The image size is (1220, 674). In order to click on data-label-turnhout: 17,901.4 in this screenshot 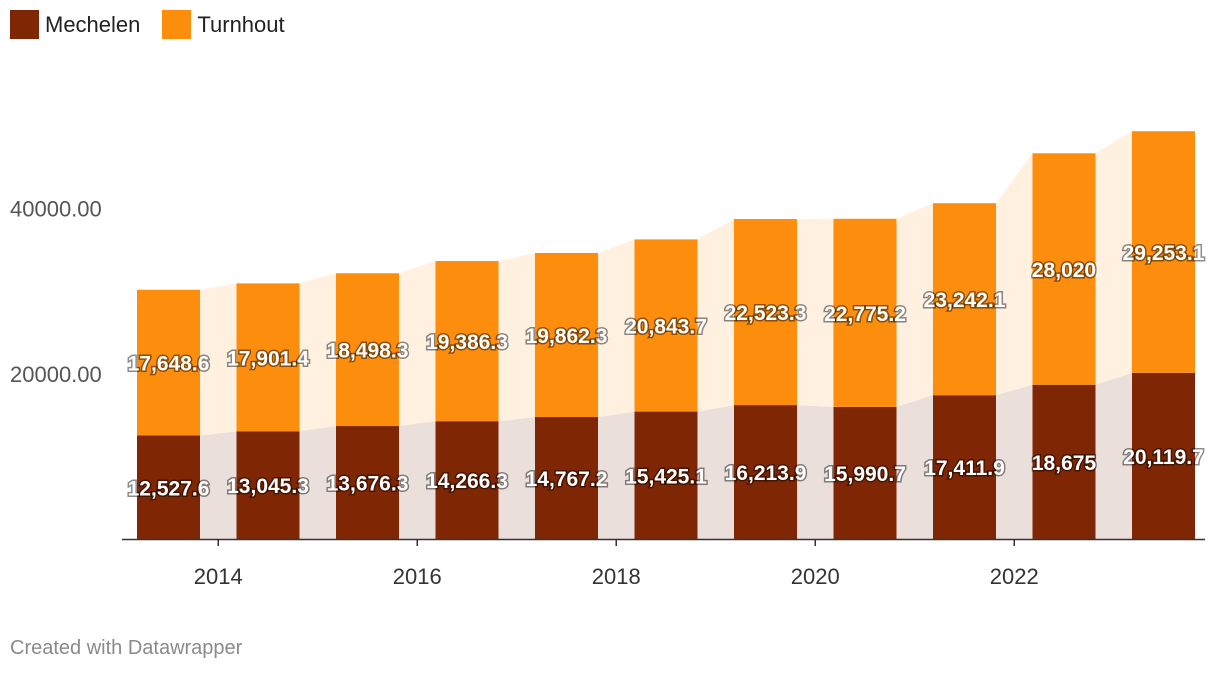, I will do `click(268, 358)`.